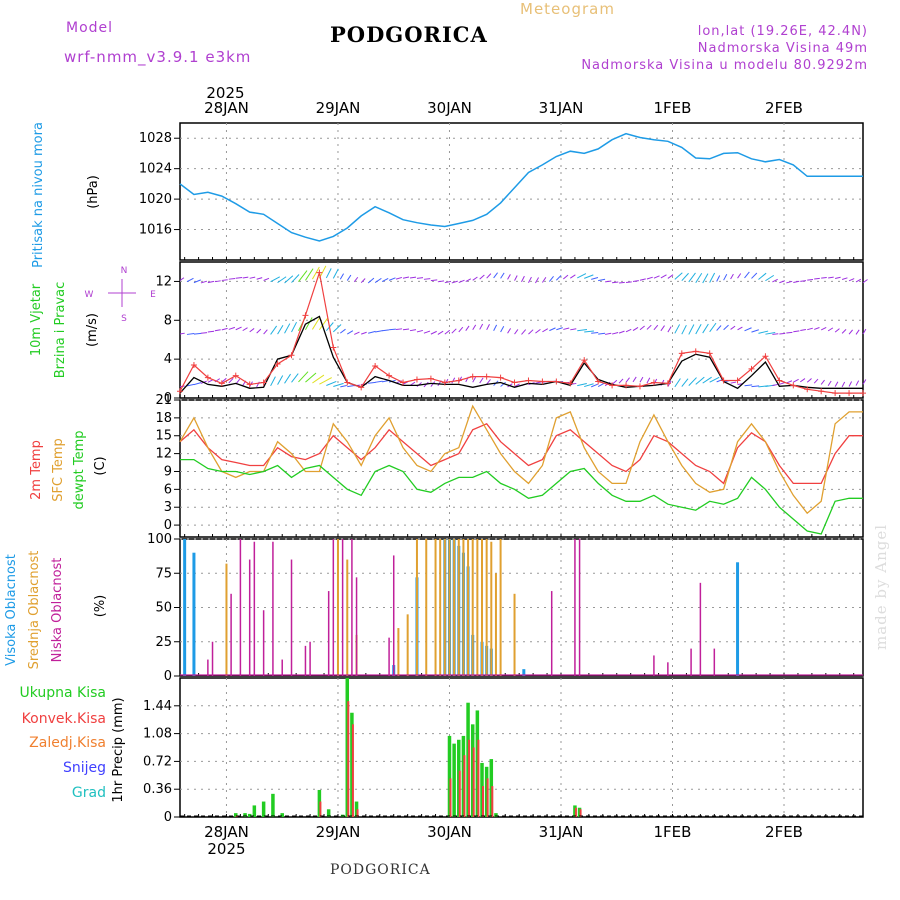 The image size is (900, 900). I want to click on y-tick-label: 0, so click(168, 676).